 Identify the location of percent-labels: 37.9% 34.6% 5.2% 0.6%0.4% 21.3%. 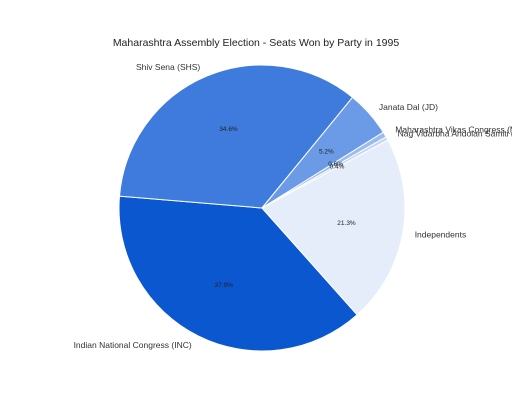
(284, 207).